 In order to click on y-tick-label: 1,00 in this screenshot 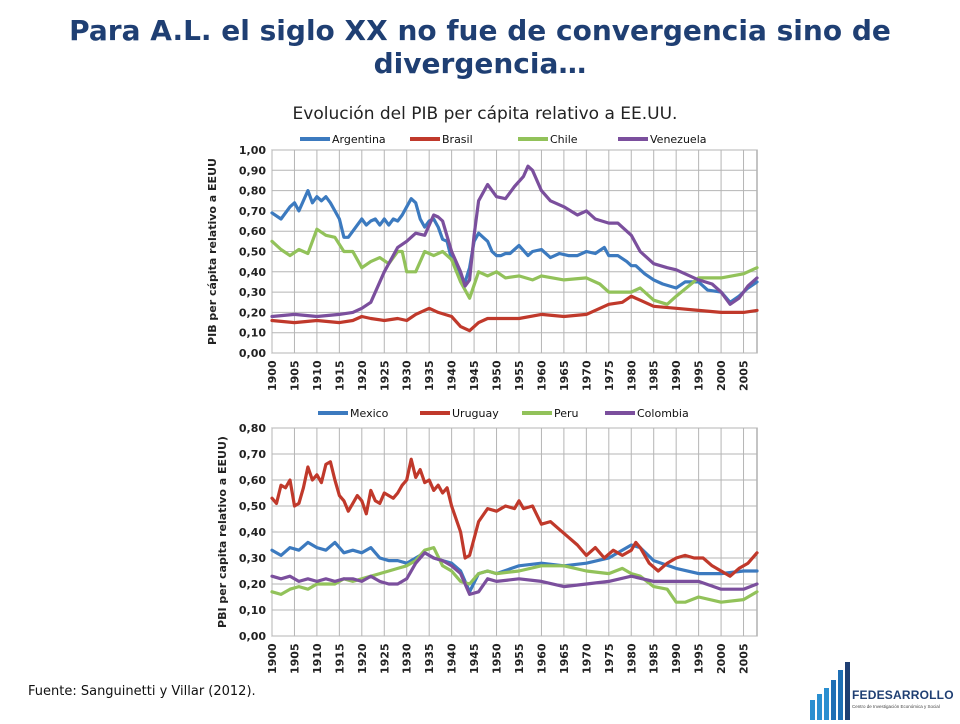, I will do `click(252, 150)`.